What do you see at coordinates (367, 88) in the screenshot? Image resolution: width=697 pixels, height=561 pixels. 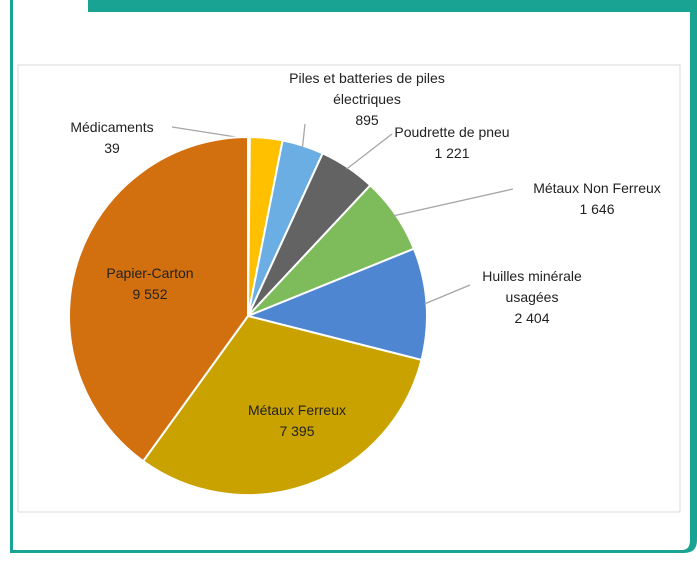 I see `data-label-name: Piles et batteries de piles électriques` at bounding box center [367, 88].